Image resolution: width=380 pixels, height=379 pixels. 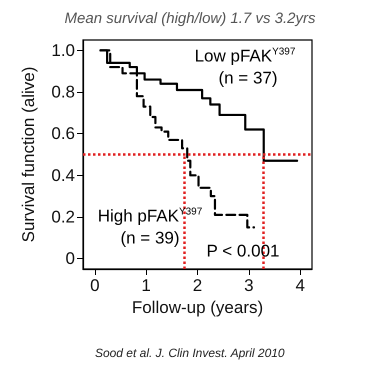 I want to click on y-tick-label: 0.4, so click(x=63, y=175).